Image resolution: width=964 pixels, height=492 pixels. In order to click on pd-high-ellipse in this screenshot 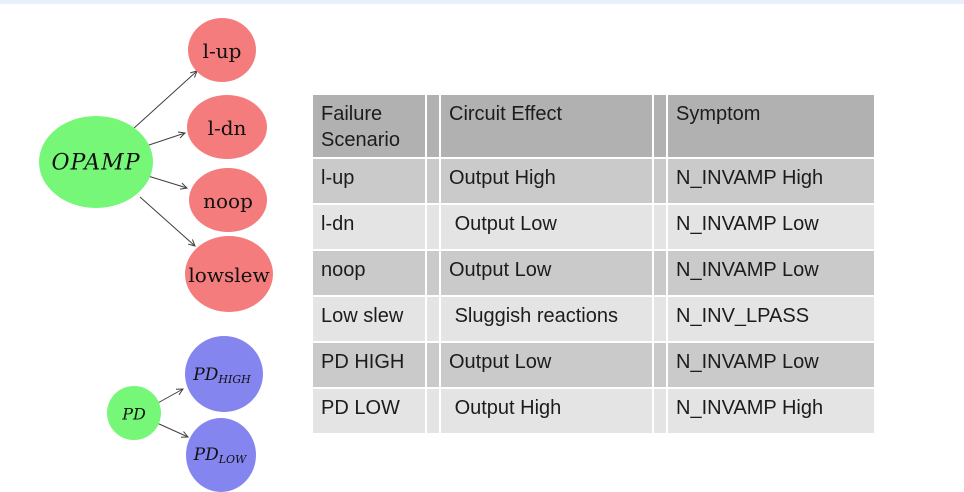, I will do `click(224, 374)`.